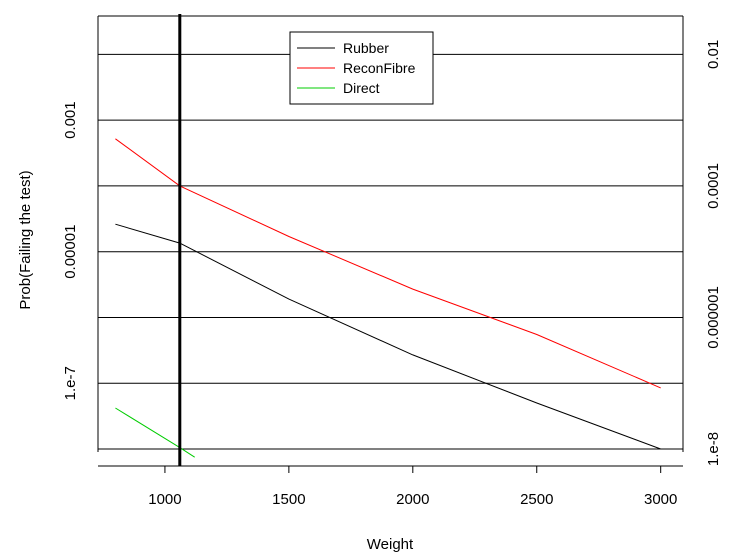 Image resolution: width=731 pixels, height=559 pixels. What do you see at coordinates (366, 48) in the screenshot?
I see `legend-label: Rubber` at bounding box center [366, 48].